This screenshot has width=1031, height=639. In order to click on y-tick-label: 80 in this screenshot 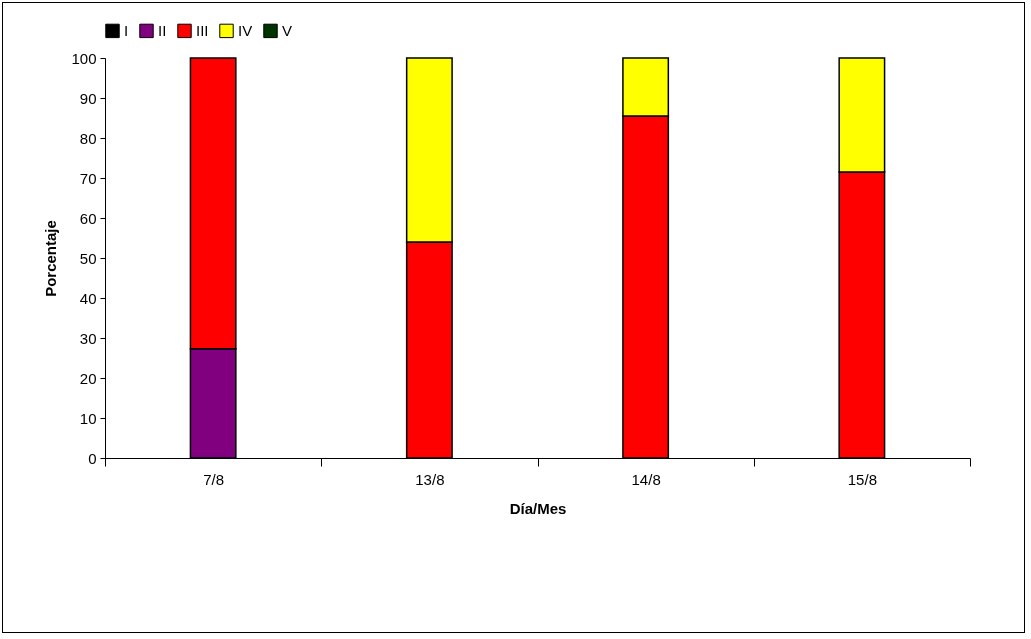, I will do `click(88, 138)`.